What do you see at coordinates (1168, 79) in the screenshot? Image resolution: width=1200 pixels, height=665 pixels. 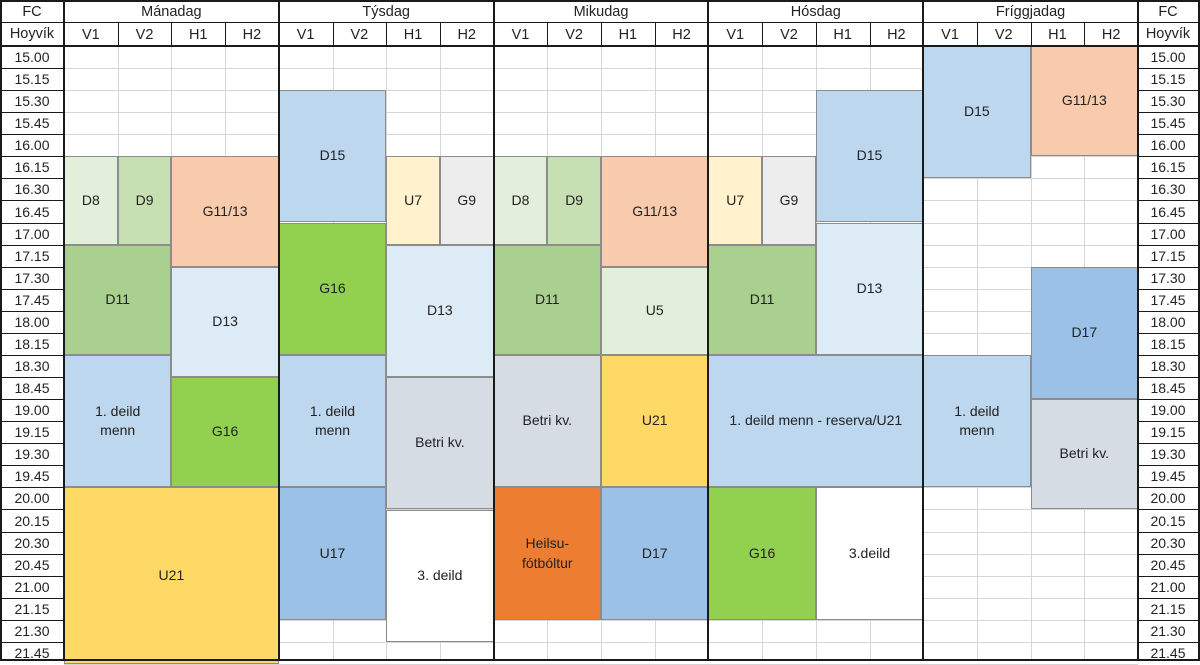 I see `time-label-right: 15.15` at bounding box center [1168, 79].